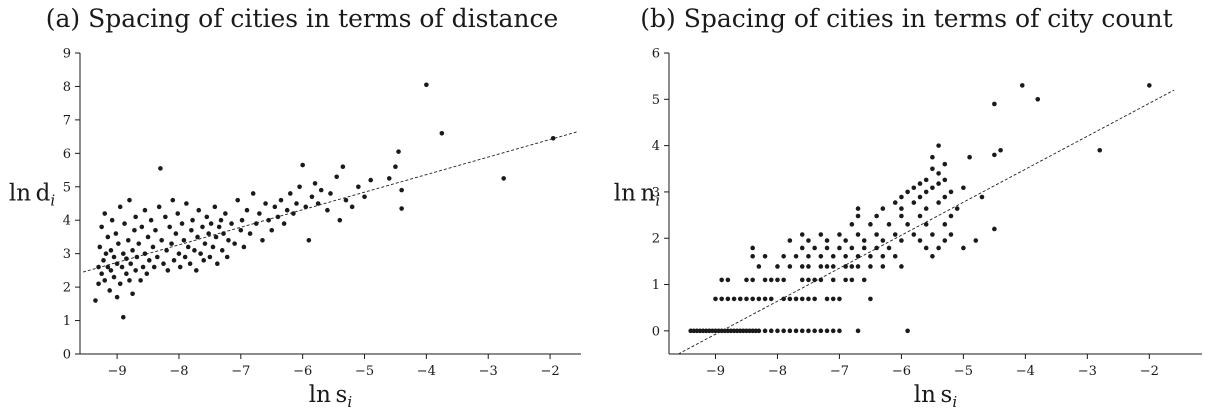 The image size is (1209, 410). I want to click on x-tick-label: −6, so click(901, 371).